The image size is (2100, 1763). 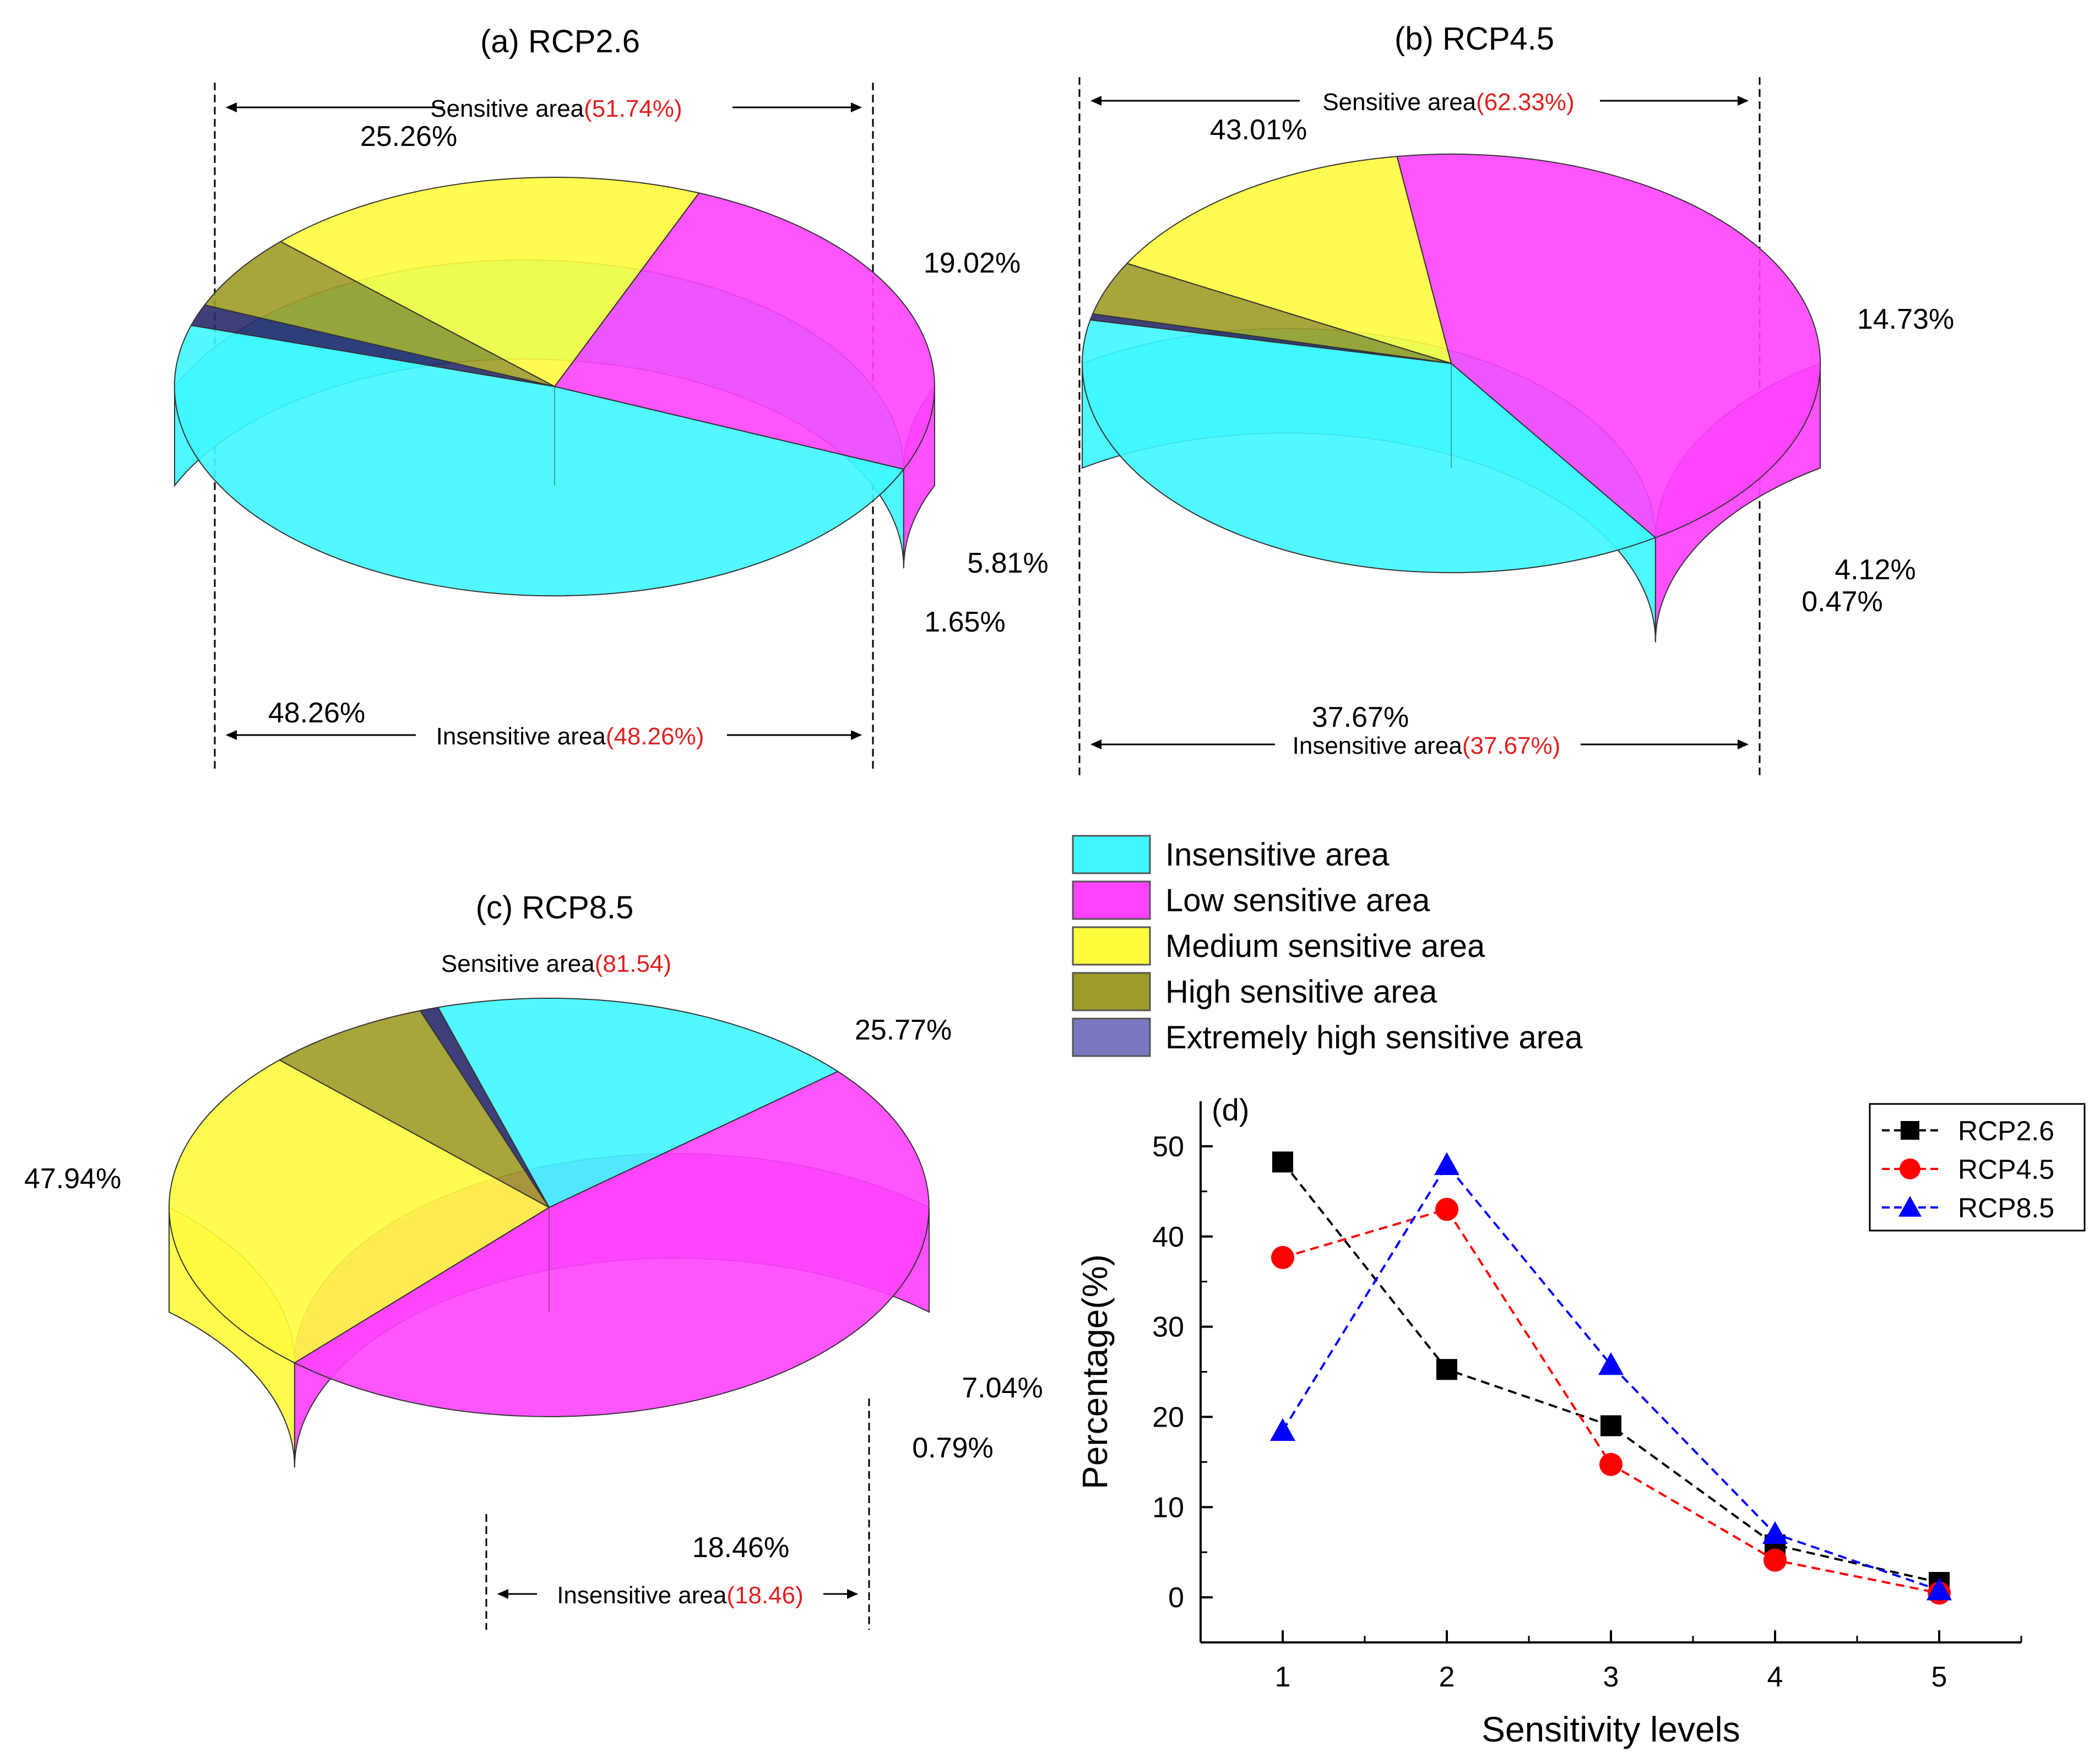 What do you see at coordinates (539, 461) in the screenshot?
I see `pie-a-slice-insensitive` at bounding box center [539, 461].